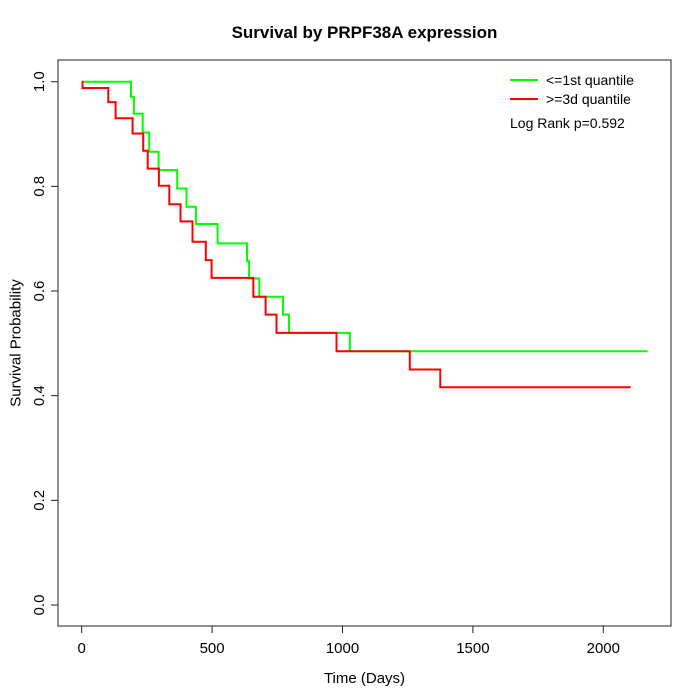 The height and width of the screenshot is (700, 700). Describe the element at coordinates (39, 605) in the screenshot. I see `y-axis-tick-label: 0.0` at that location.